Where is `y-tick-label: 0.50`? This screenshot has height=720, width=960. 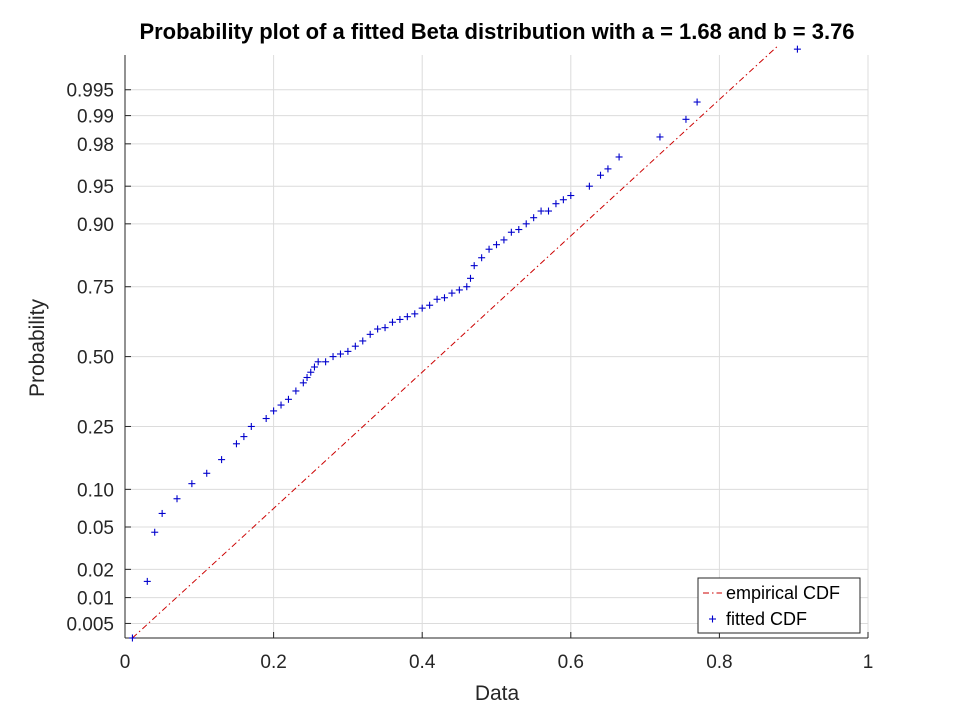 y-tick-label: 0.50 is located at coordinates (95, 358).